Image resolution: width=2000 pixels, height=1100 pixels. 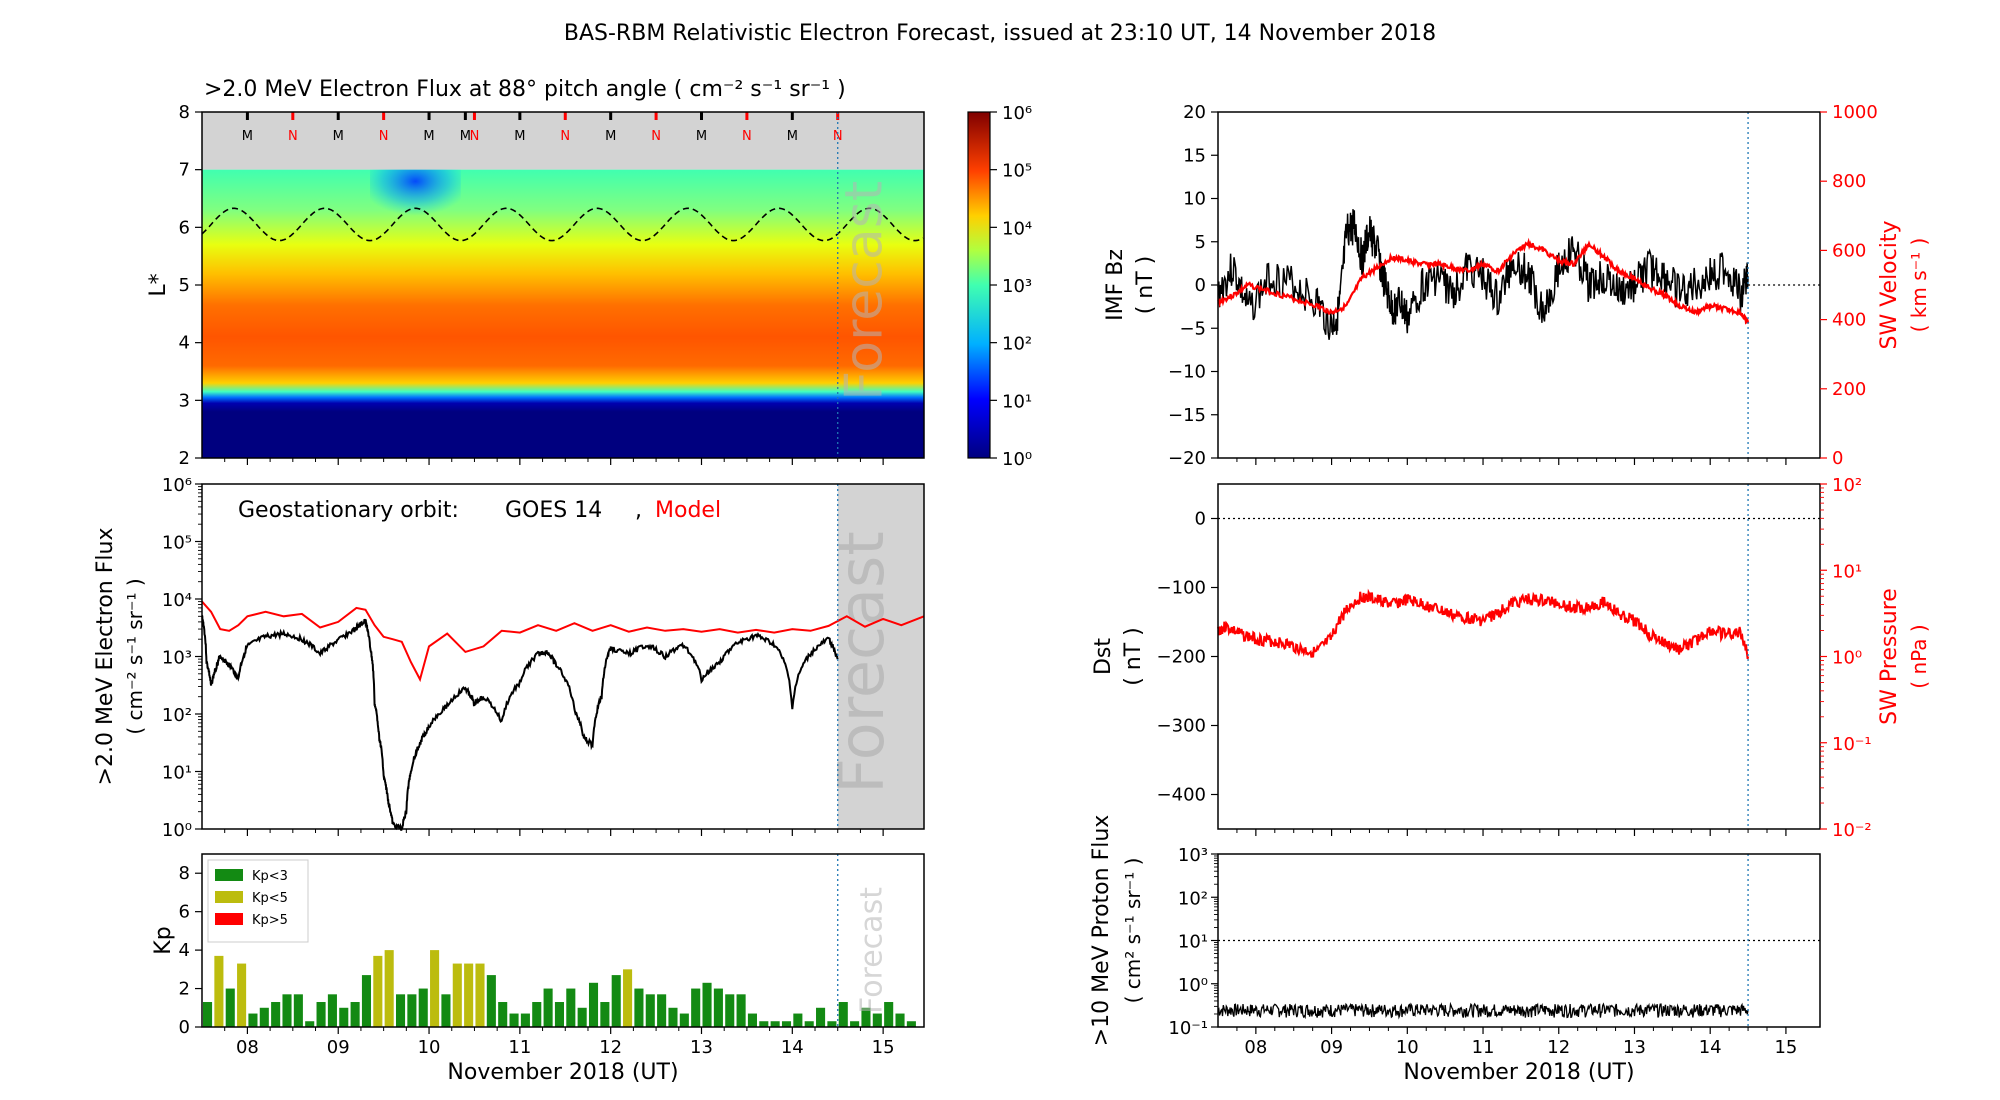 What do you see at coordinates (1852, 744) in the screenshot?
I see `y-tick-label-right: 10⁻¹` at bounding box center [1852, 744].